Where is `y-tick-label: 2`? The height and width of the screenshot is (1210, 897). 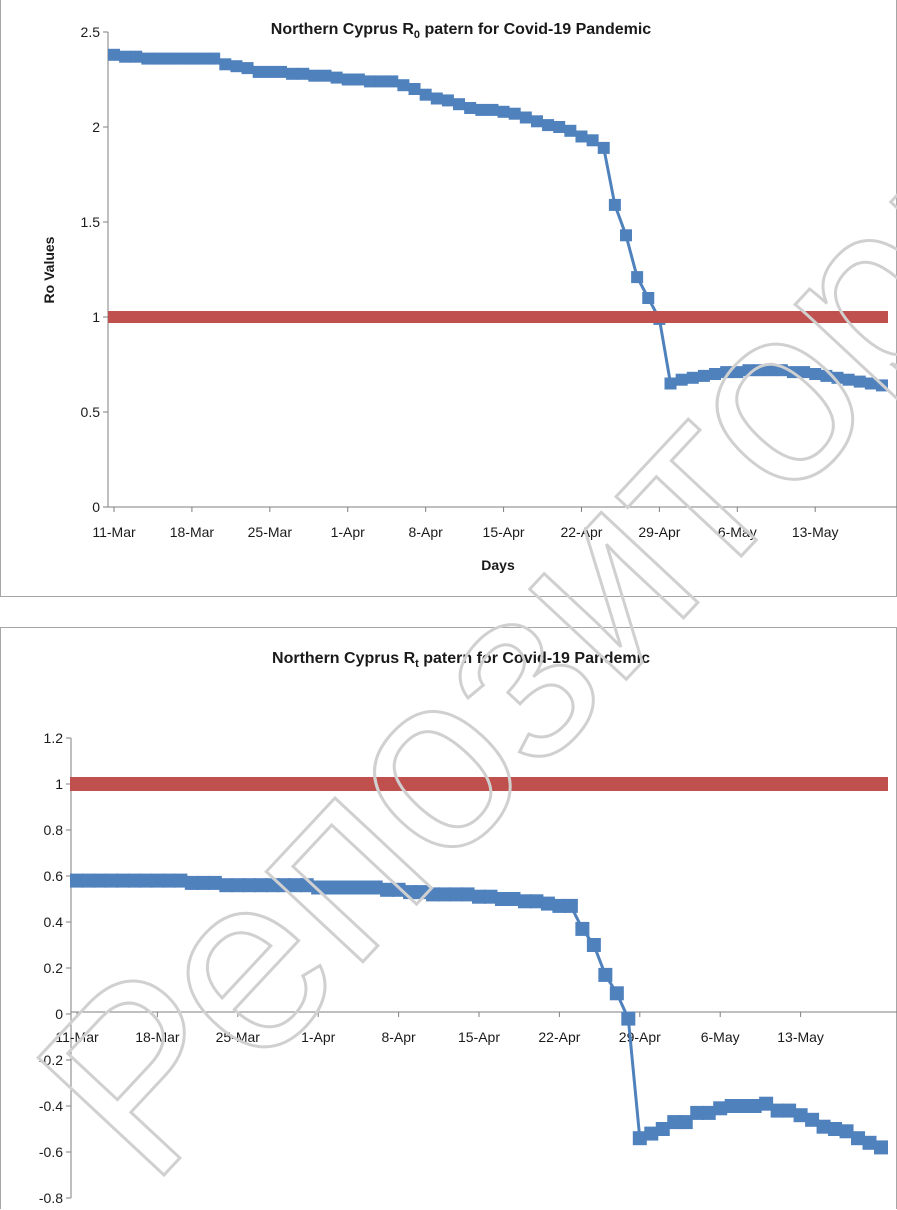 y-tick-label: 2 is located at coordinates (96, 127).